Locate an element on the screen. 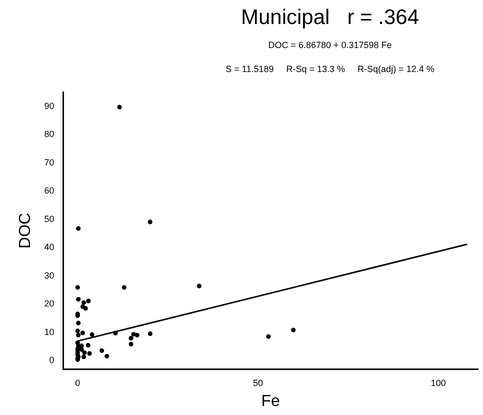 The width and height of the screenshot is (483, 415). x-tick-label: 100 is located at coordinates (438, 383).